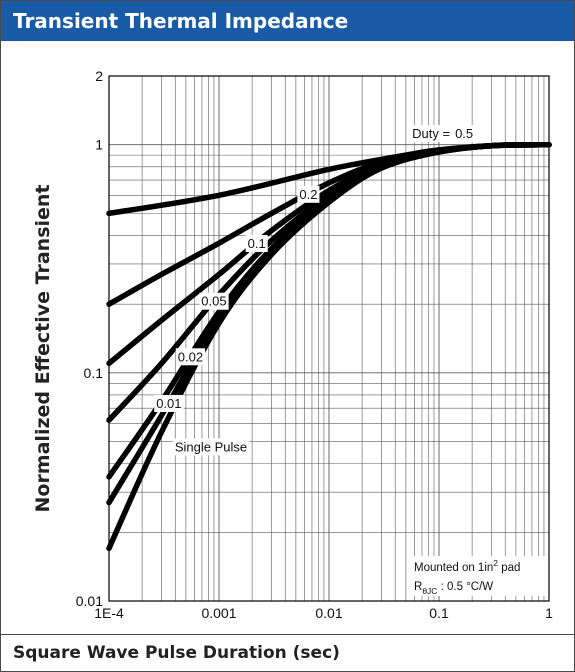  I want to click on x-tick-label: 0.1, so click(439, 613).